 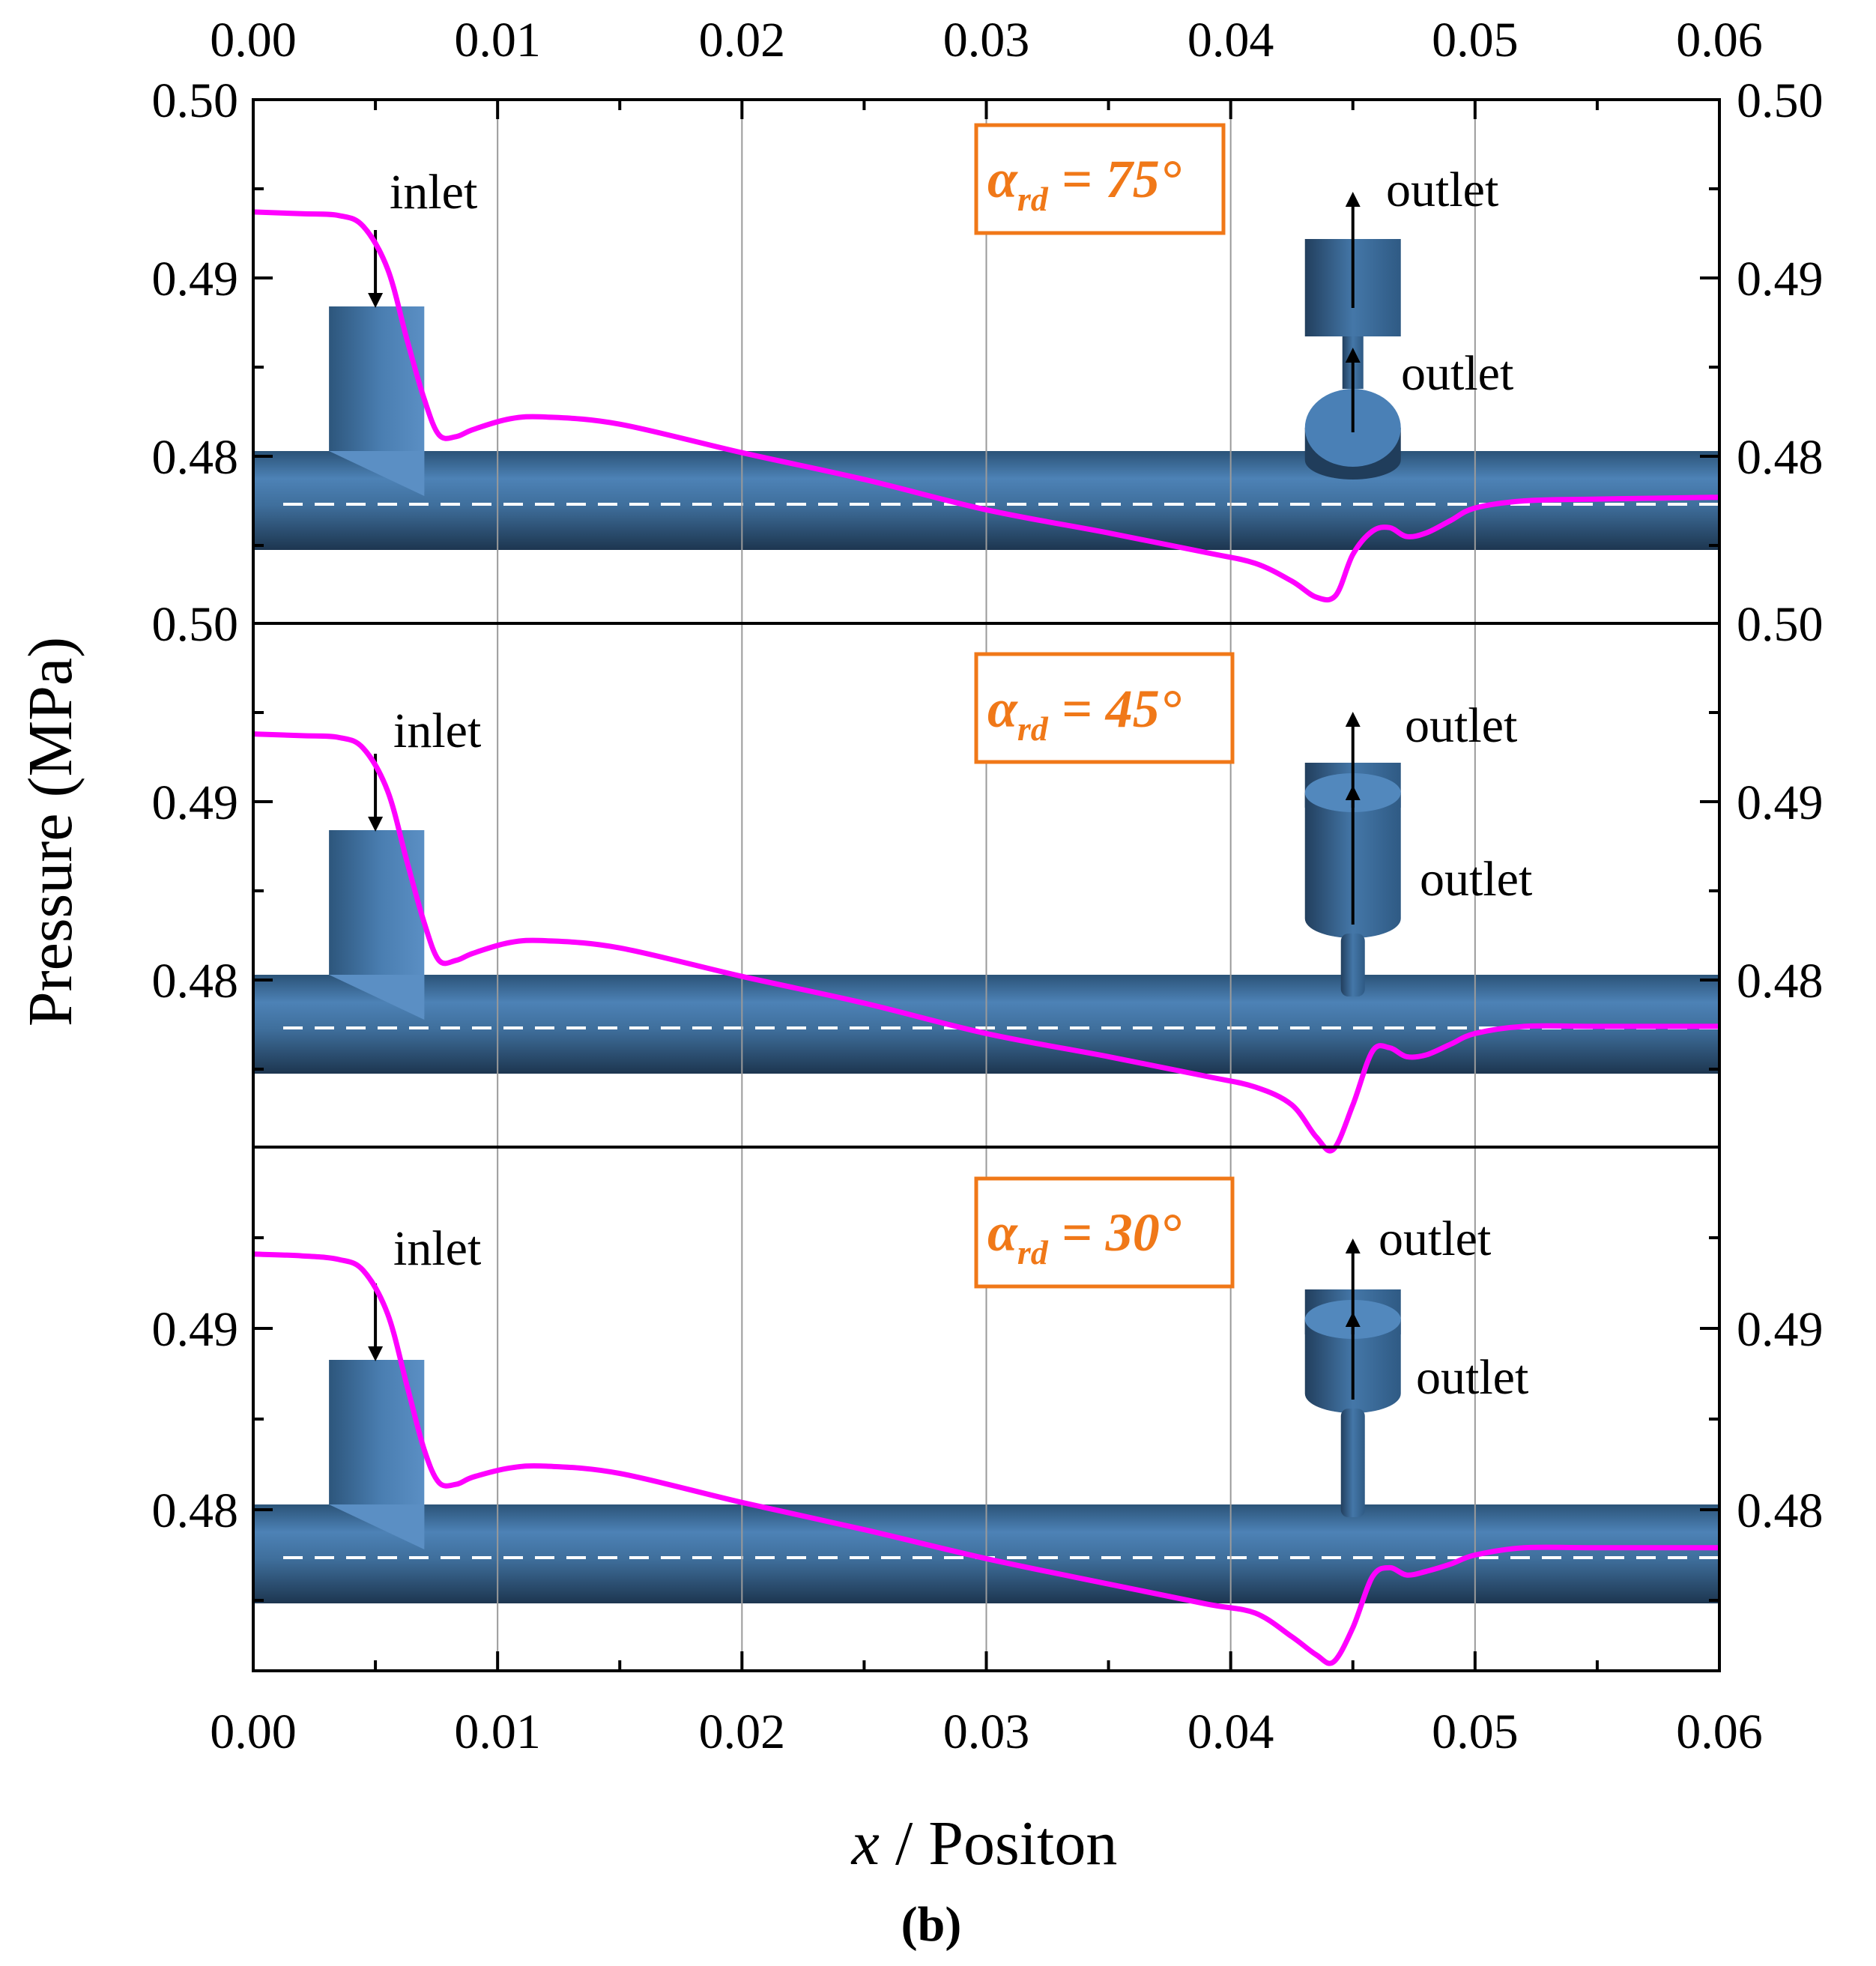 I want to click on vertical-gridlines, so click(x=987, y=361).